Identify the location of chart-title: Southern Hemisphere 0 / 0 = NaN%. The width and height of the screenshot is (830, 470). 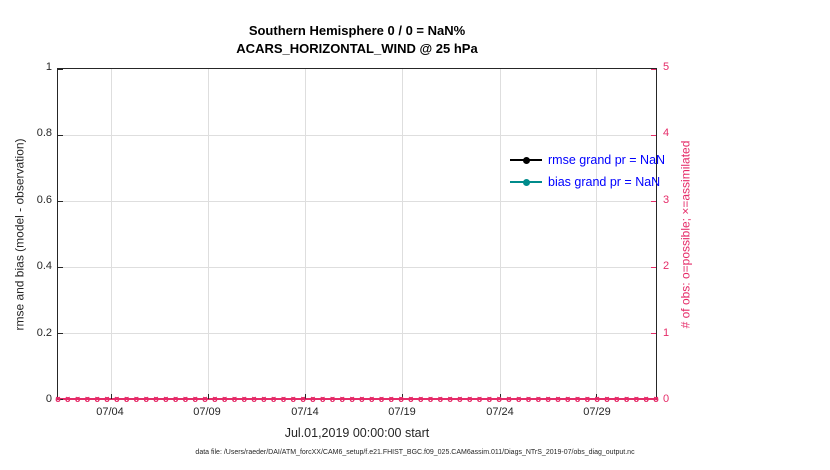
(357, 30).